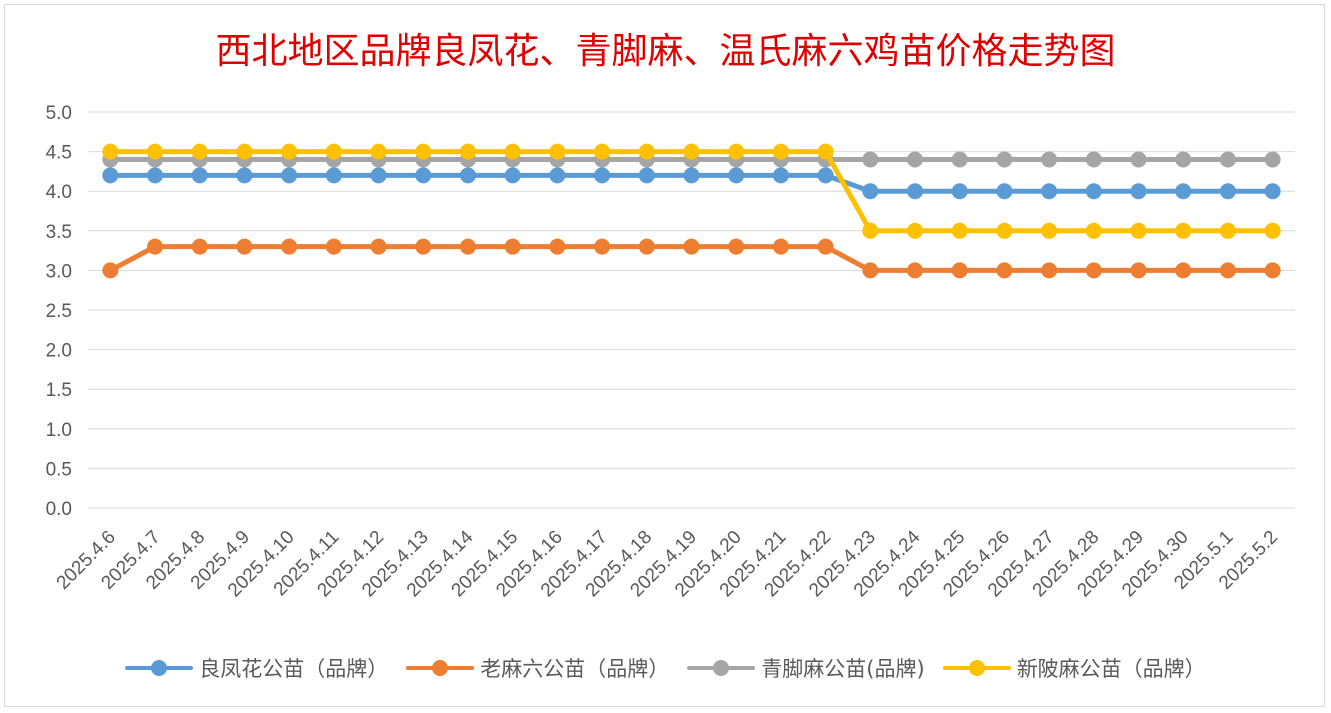  What do you see at coordinates (59, 351) in the screenshot?
I see `y-tick-label: 2.0` at bounding box center [59, 351].